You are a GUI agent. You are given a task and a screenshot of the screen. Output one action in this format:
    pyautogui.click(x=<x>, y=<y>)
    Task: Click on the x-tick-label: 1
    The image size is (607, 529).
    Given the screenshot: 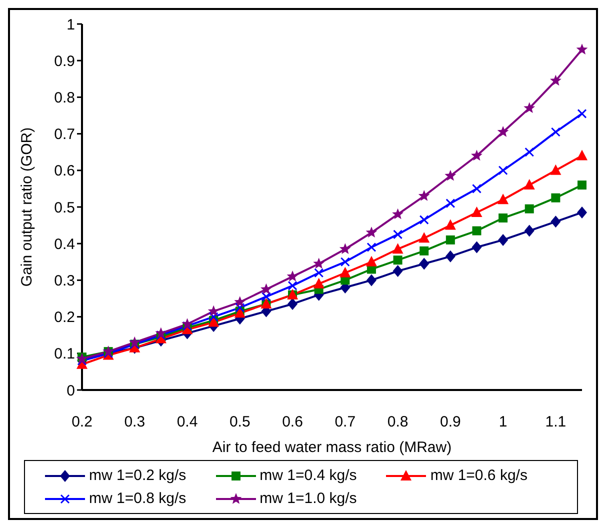 What is the action you would take?
    pyautogui.click(x=503, y=422)
    